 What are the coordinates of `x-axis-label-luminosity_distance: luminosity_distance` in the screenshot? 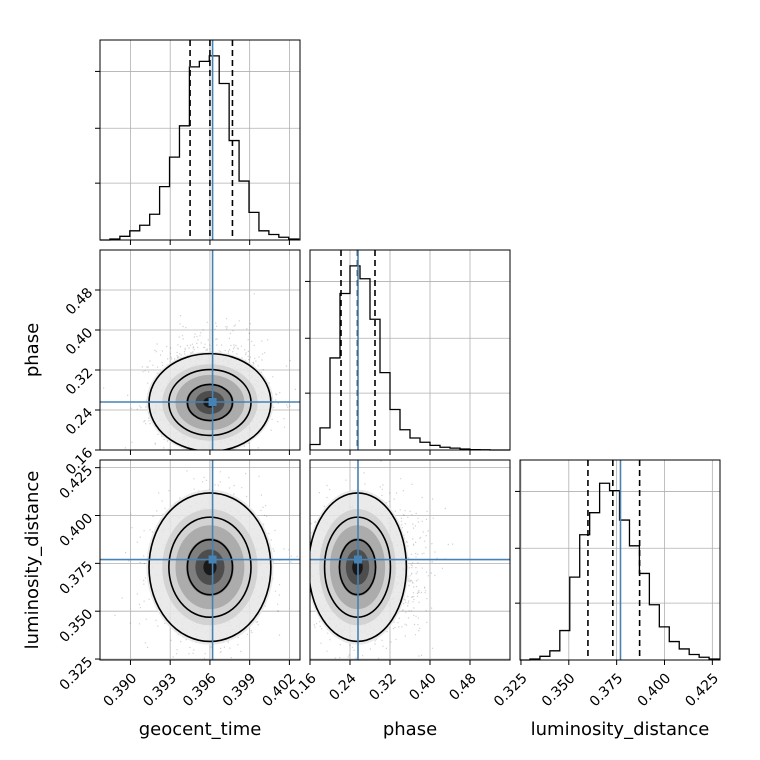 It's located at (620, 729).